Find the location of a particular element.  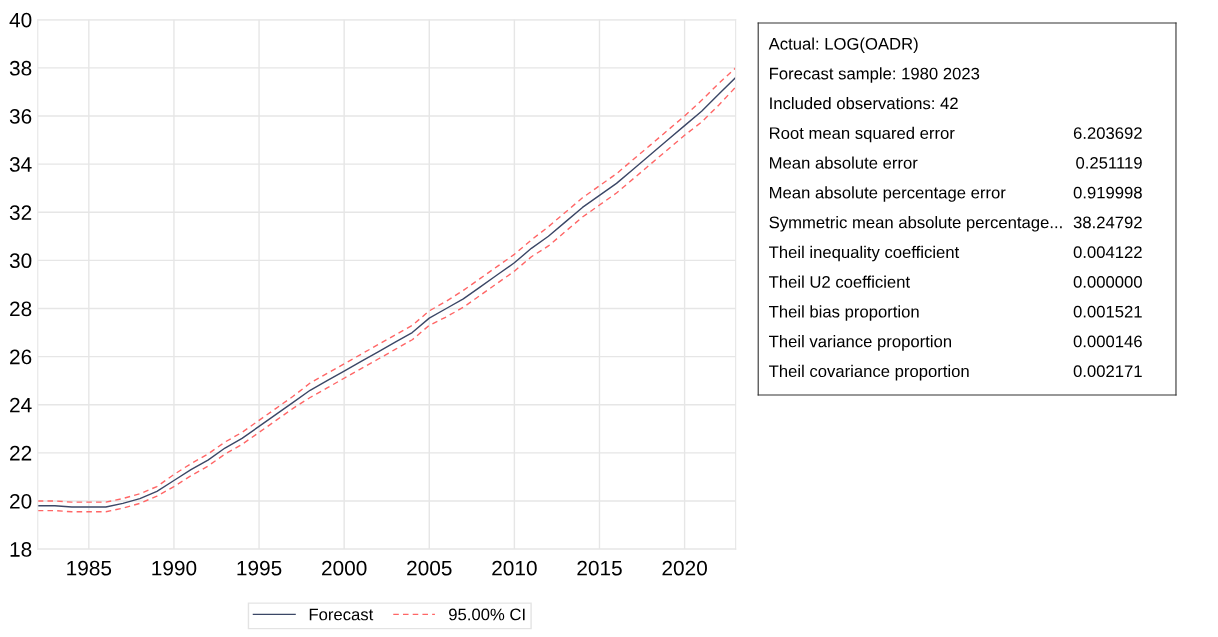

y-tick-label: 40 is located at coordinates (20, 20).